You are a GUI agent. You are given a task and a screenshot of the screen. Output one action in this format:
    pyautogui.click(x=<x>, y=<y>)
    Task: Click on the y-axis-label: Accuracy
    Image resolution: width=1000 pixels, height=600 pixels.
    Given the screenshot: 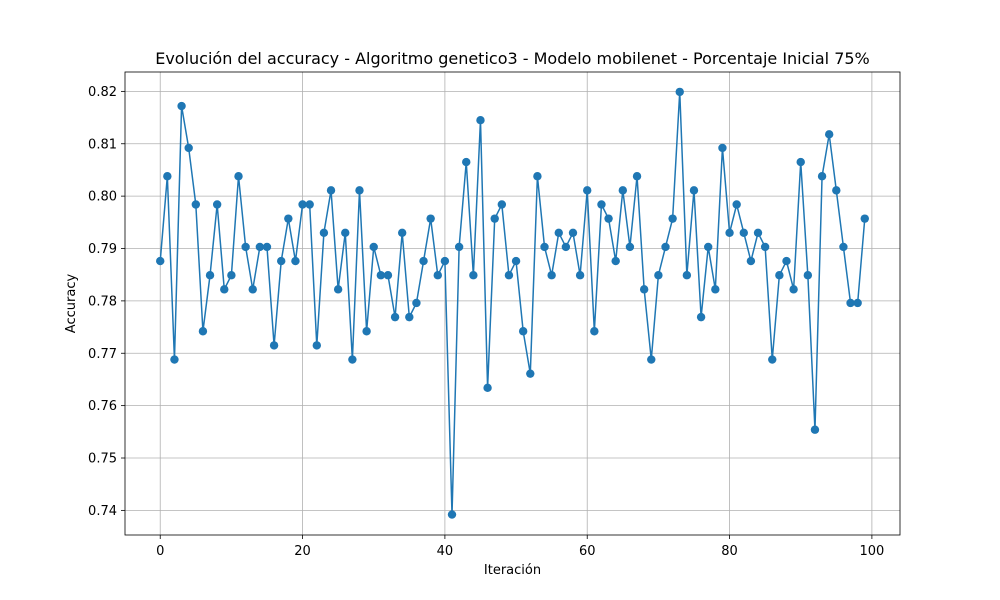 What is the action you would take?
    pyautogui.click(x=71, y=304)
    